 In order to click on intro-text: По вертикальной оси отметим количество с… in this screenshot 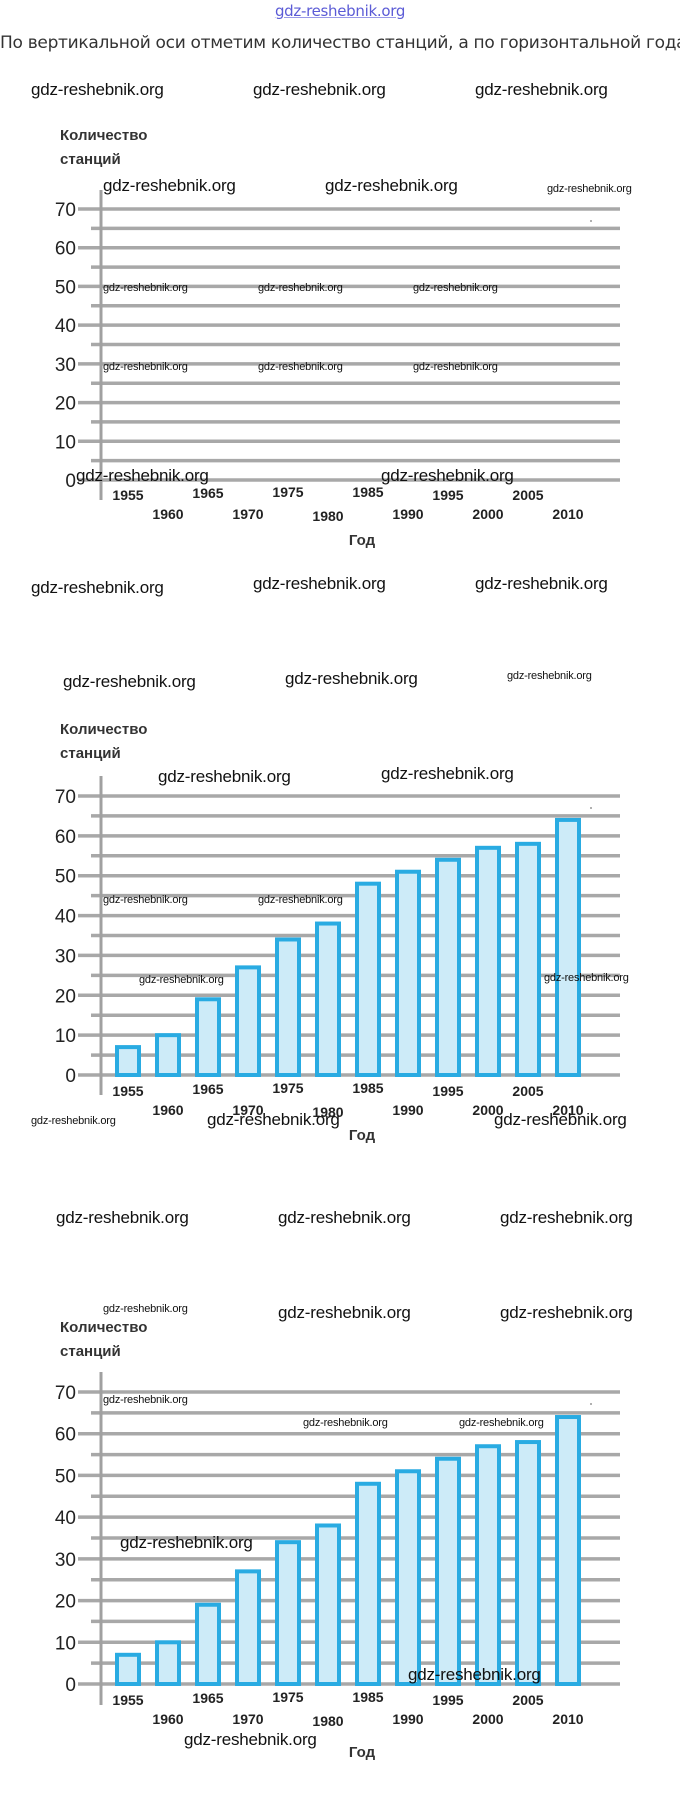, I will do `click(340, 43)`.